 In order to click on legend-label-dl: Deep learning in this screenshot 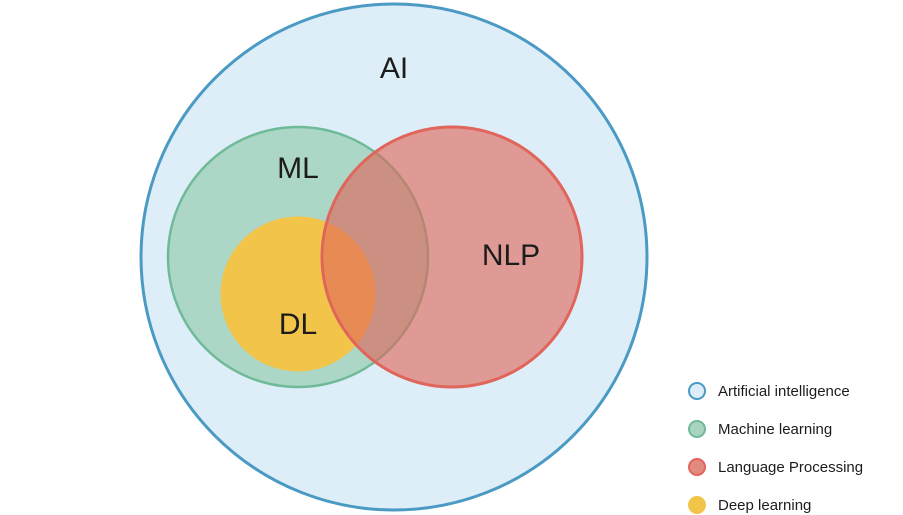, I will do `click(765, 505)`.